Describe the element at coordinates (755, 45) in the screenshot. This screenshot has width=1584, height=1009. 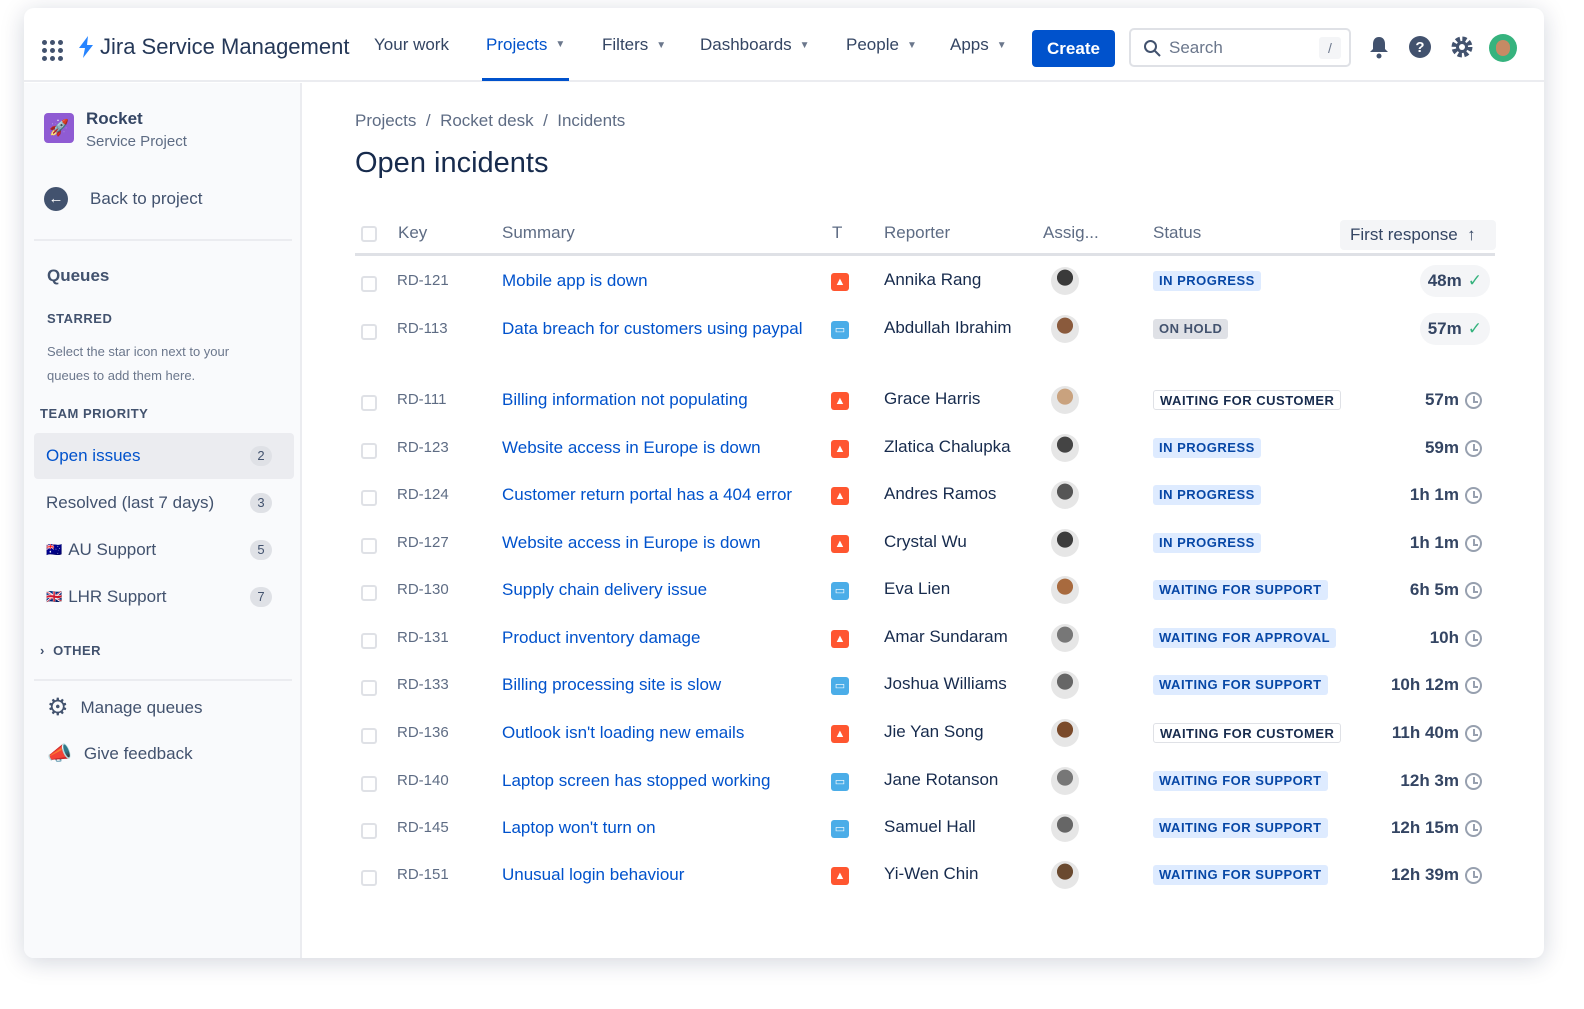
I see `nav-dashboards: Dashboards ▼` at that location.